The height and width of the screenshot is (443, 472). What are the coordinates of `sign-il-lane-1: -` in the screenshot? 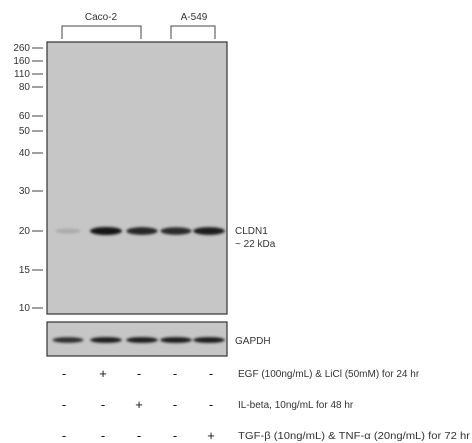 It's located at (64, 404).